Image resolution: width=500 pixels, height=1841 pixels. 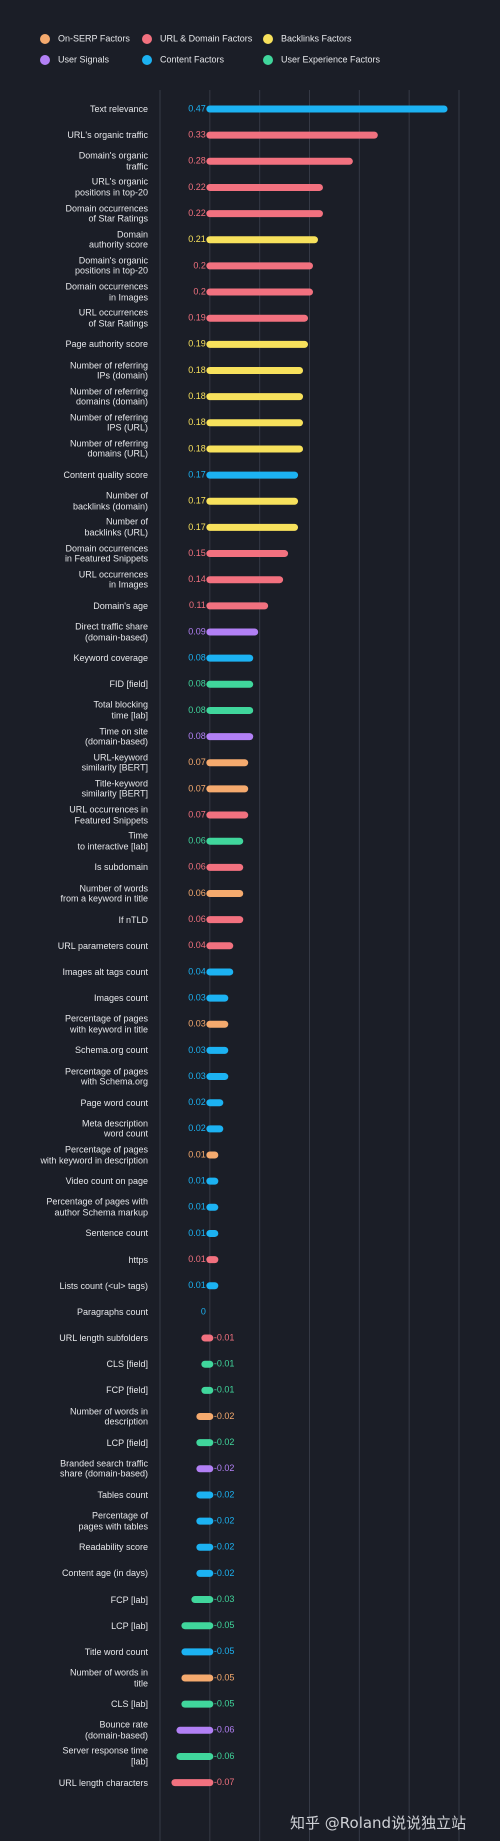 What do you see at coordinates (113, 318) in the screenshot?
I see `category-label: URL occurrences of Star Ratings` at bounding box center [113, 318].